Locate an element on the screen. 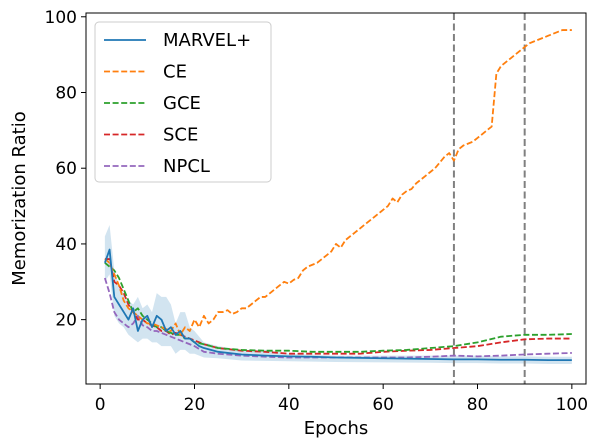 The height and width of the screenshot is (448, 591). x-tick-label: 80 is located at coordinates (478, 405).